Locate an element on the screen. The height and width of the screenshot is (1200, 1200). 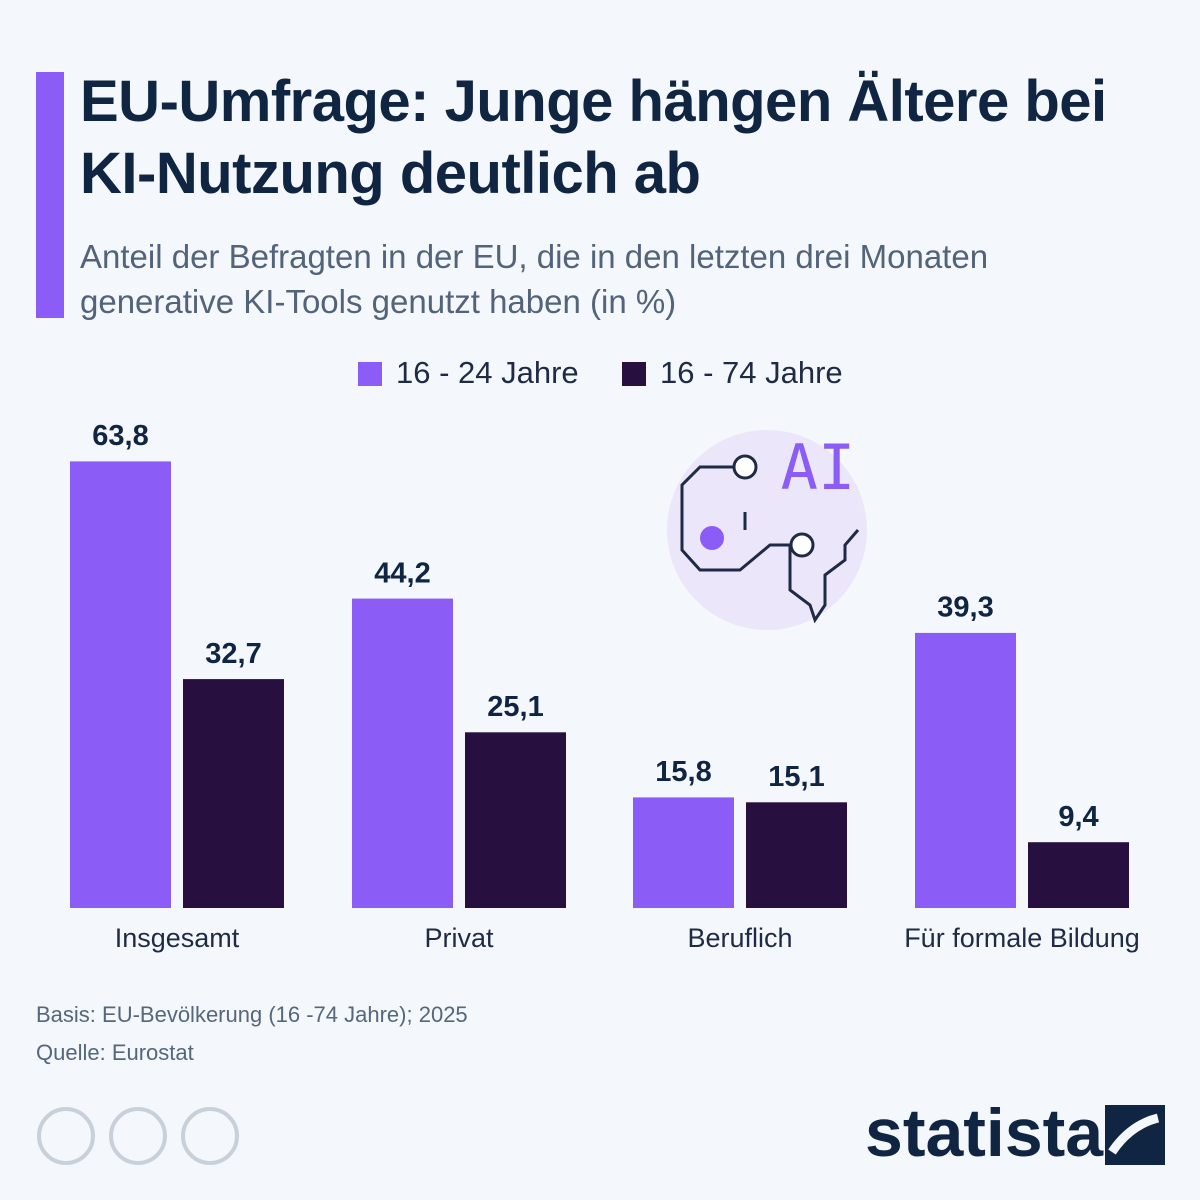
value-label: 63,8 is located at coordinates (120, 436).